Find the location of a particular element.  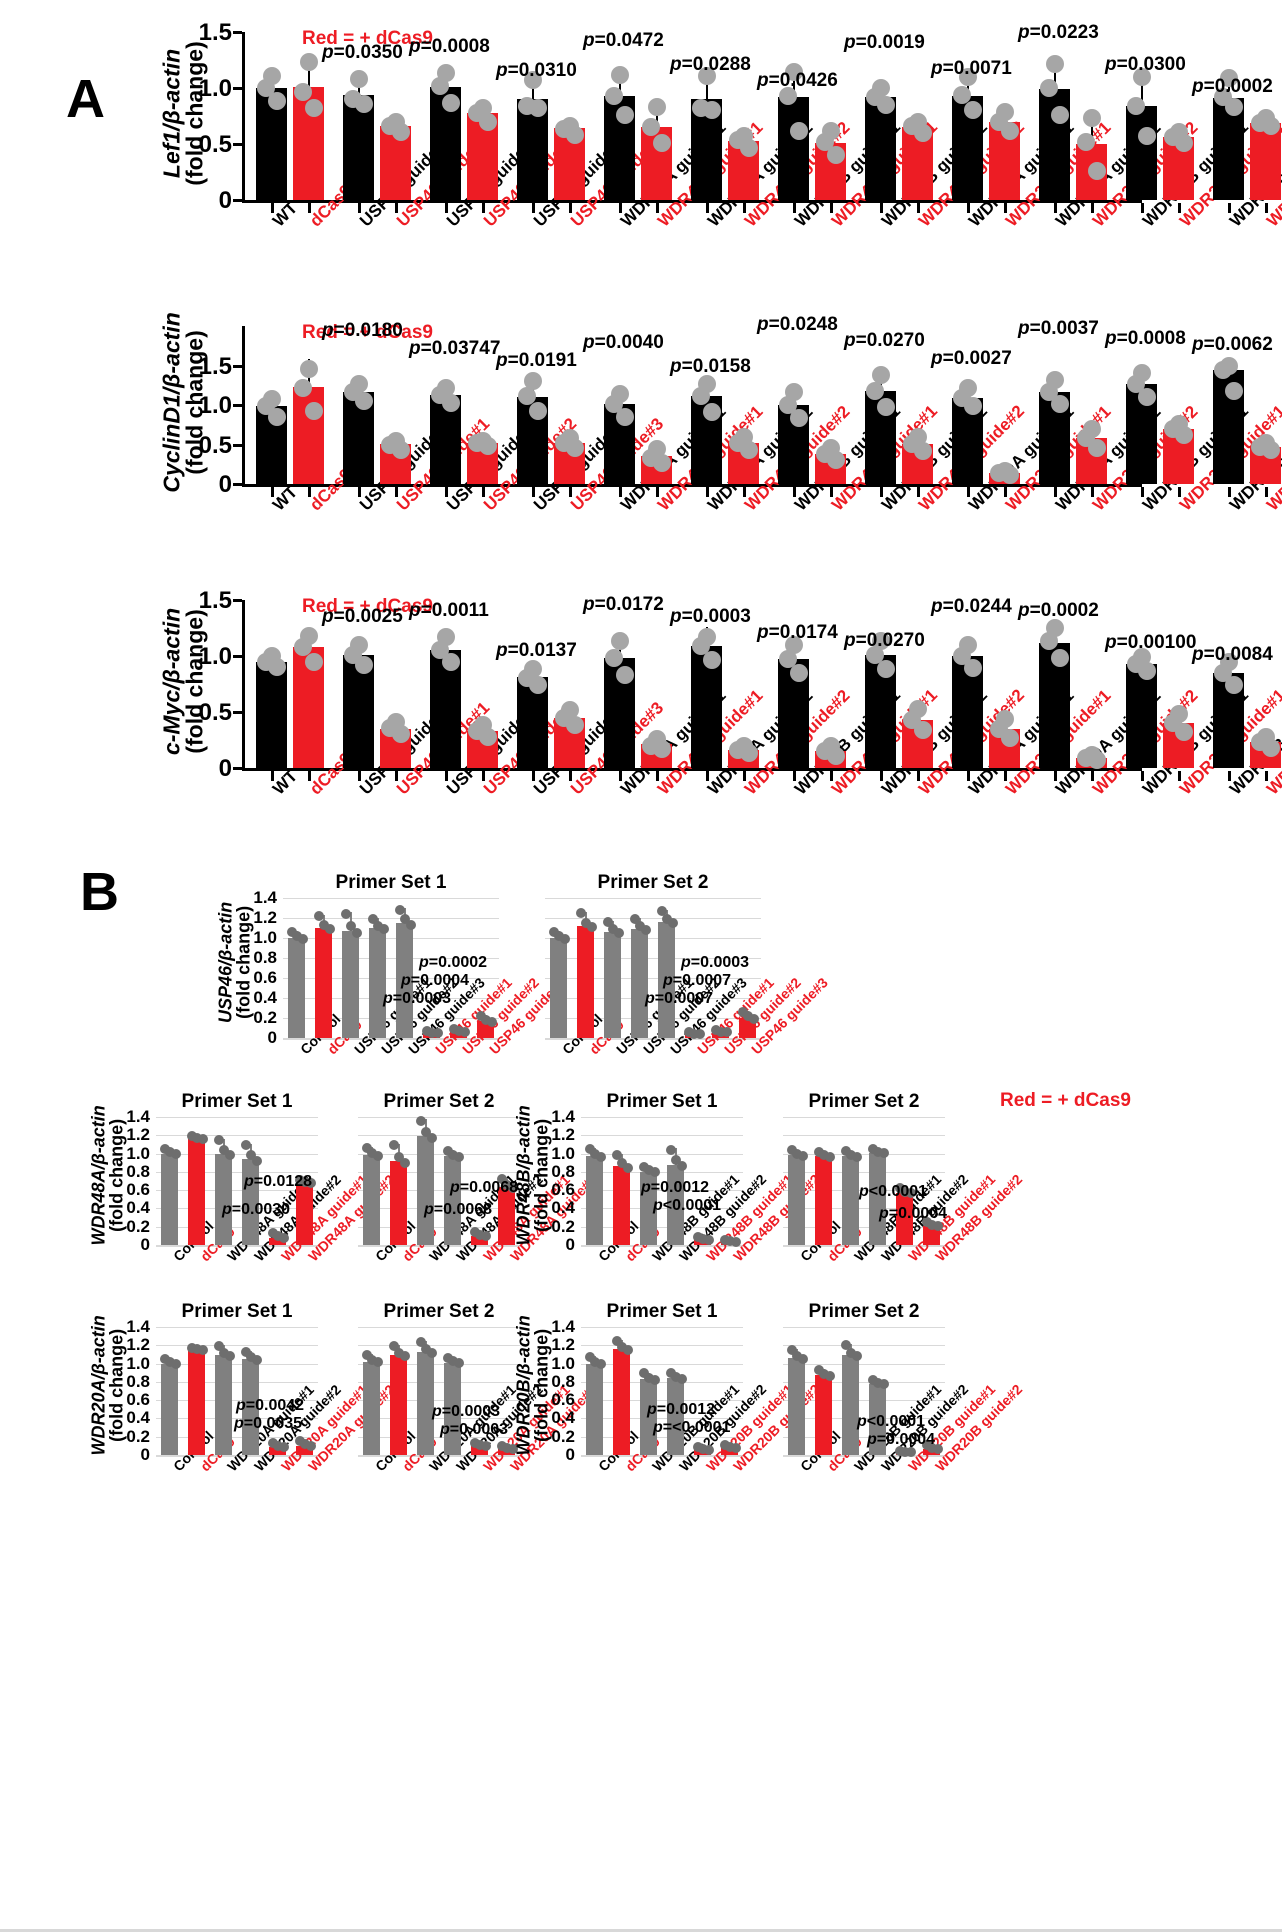

p-value-label: p=0.0223 is located at coordinates (1058, 32).